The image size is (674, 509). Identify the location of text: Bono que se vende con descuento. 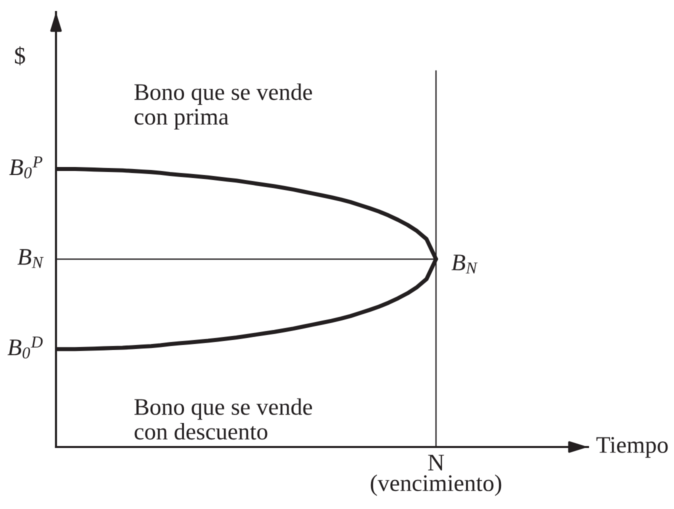
(223, 419).